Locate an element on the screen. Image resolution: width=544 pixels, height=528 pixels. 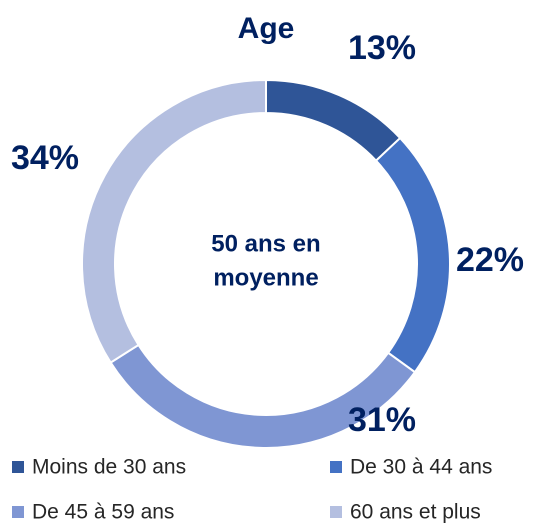
legend-label: De 45 à 59 ans is located at coordinates (103, 512).